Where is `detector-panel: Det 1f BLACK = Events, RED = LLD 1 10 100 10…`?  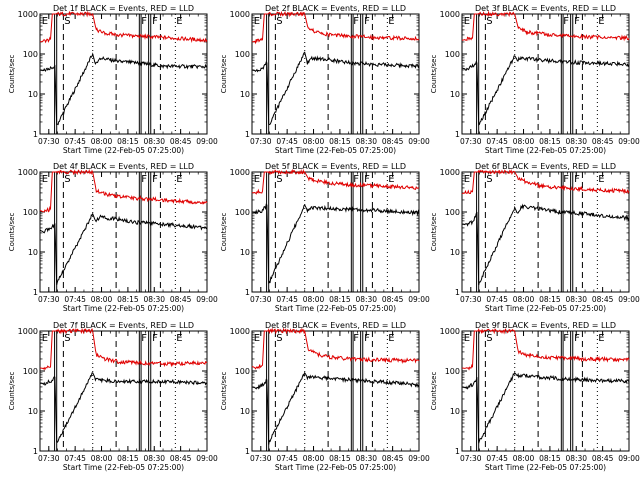
detector-panel: Det 1f BLACK = Events, RED = LLD 1 10 100 10… is located at coordinates (113, 79).